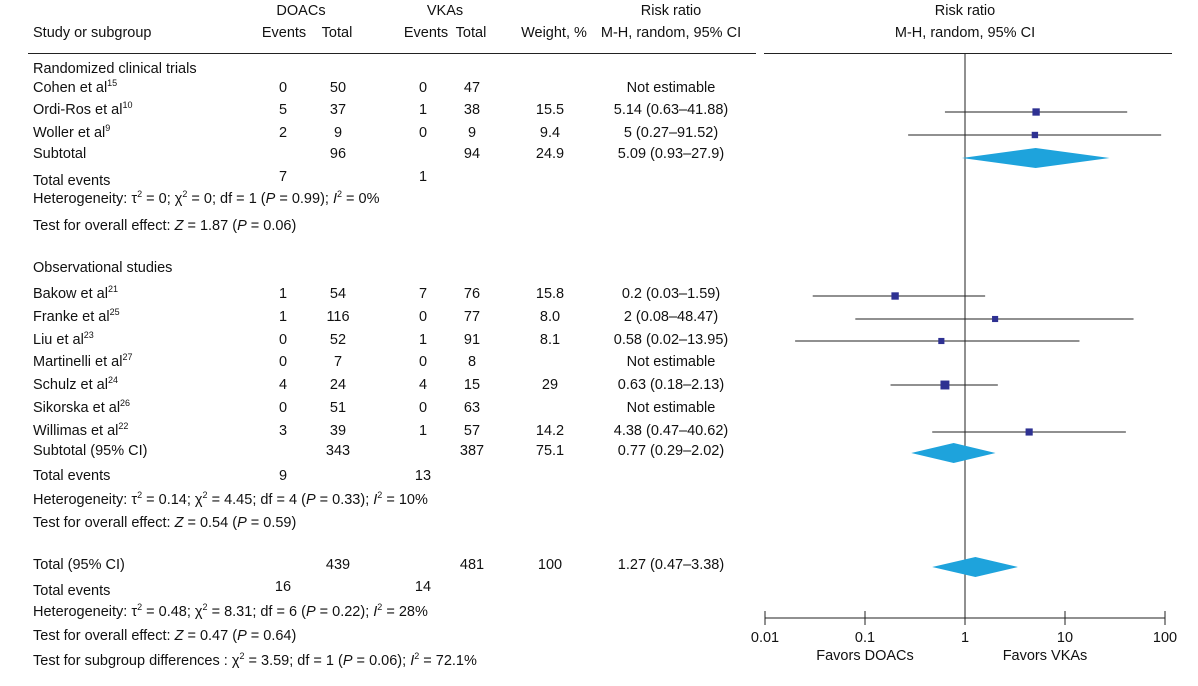 The height and width of the screenshot is (686, 1198). Describe the element at coordinates (671, 340) in the screenshot. I see `risk-ratio-ci: 0.58 (0.02–13.95)` at that location.